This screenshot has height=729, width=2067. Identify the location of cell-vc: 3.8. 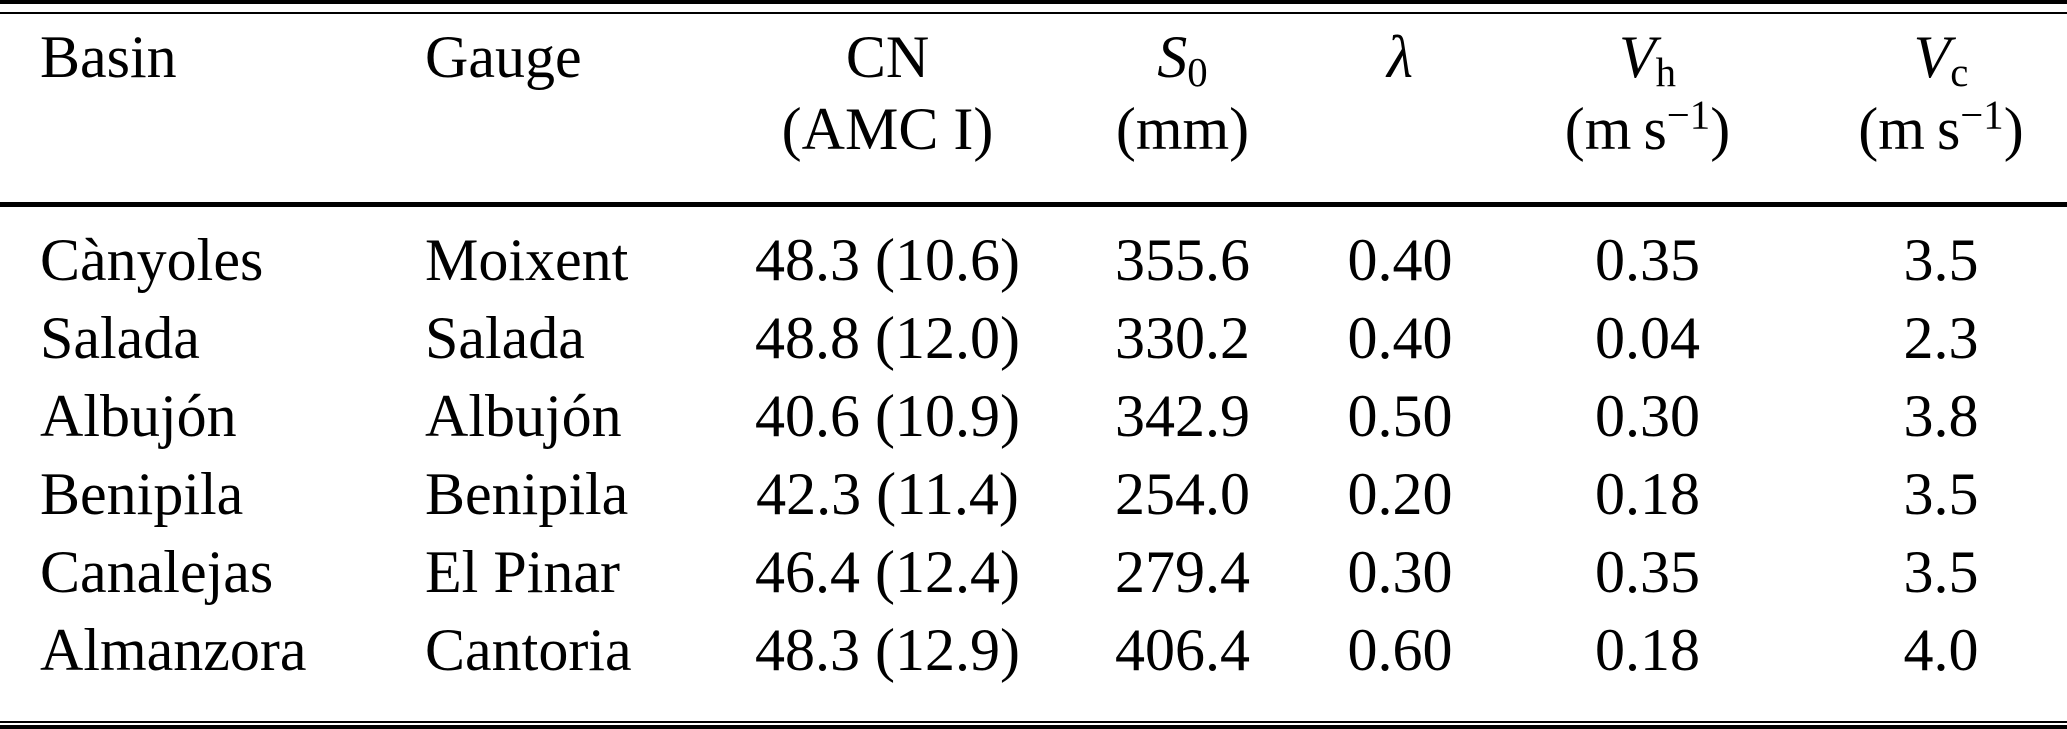
(1941, 415).